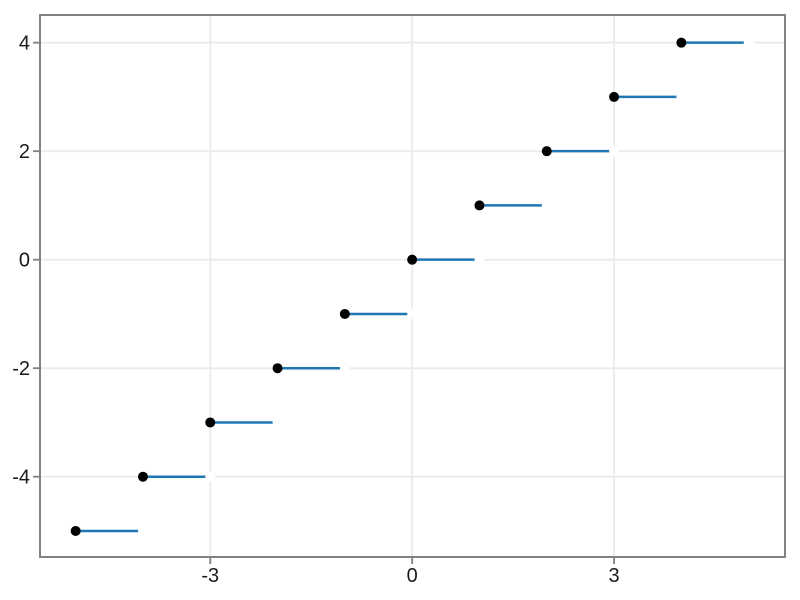  What do you see at coordinates (21, 369) in the screenshot?
I see `y-tick-label--2: -2` at bounding box center [21, 369].